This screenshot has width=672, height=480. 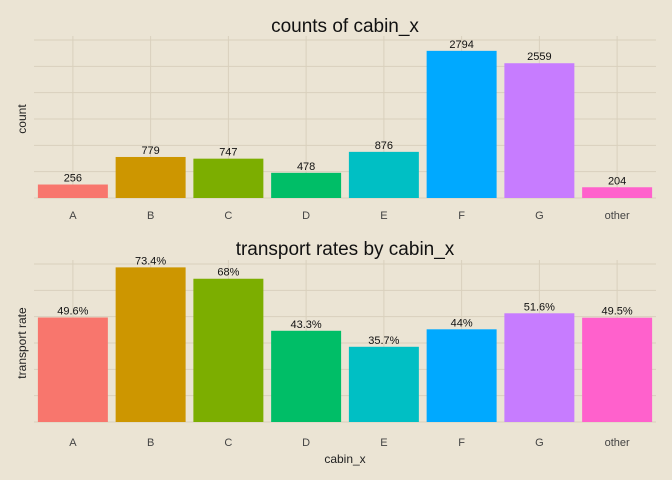 I want to click on data-label-C: 68%, so click(x=228, y=273).